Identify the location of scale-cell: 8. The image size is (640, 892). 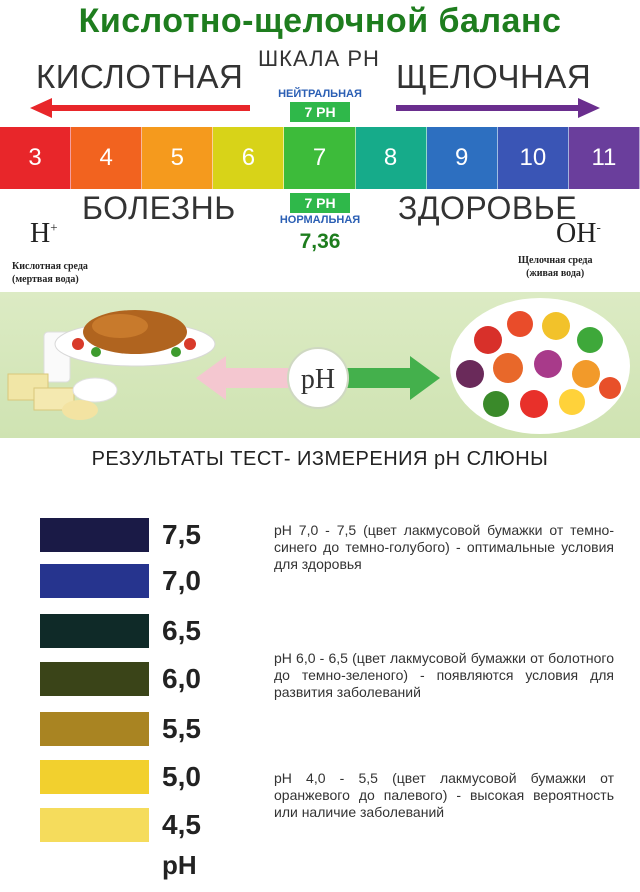
(391, 158).